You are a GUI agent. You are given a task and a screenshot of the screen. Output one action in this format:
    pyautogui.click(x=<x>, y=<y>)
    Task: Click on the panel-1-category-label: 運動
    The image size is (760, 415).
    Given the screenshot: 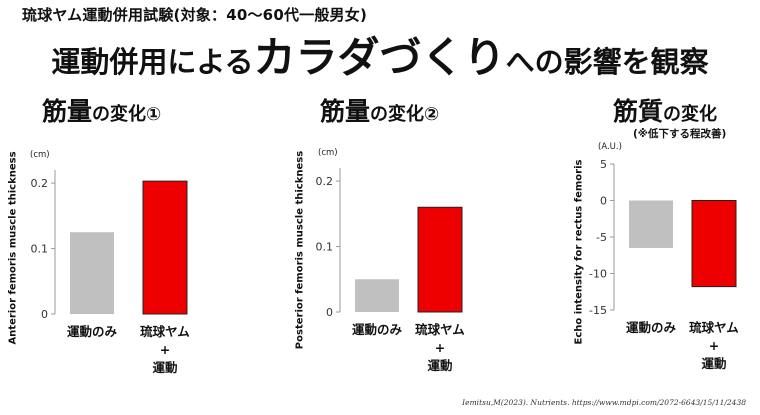 What is the action you would take?
    pyautogui.click(x=164, y=367)
    